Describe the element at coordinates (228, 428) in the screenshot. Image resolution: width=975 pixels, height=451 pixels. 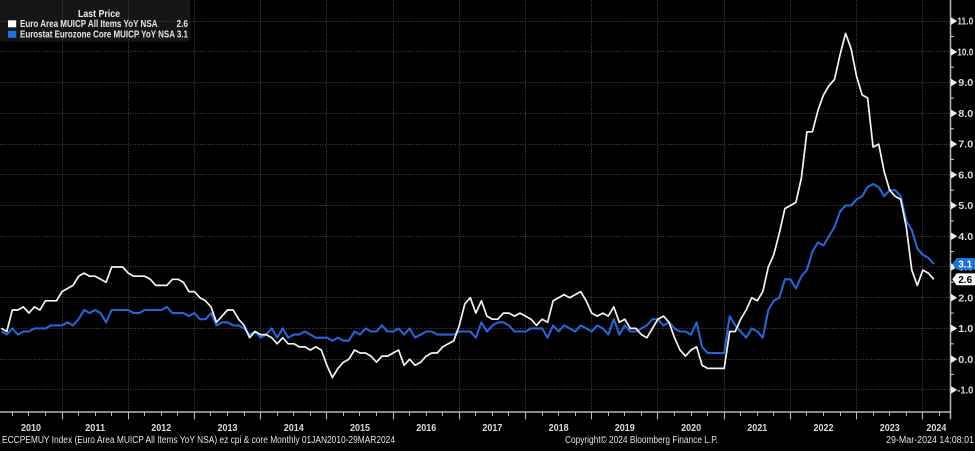
I see `svg-text: 2013` at that location.